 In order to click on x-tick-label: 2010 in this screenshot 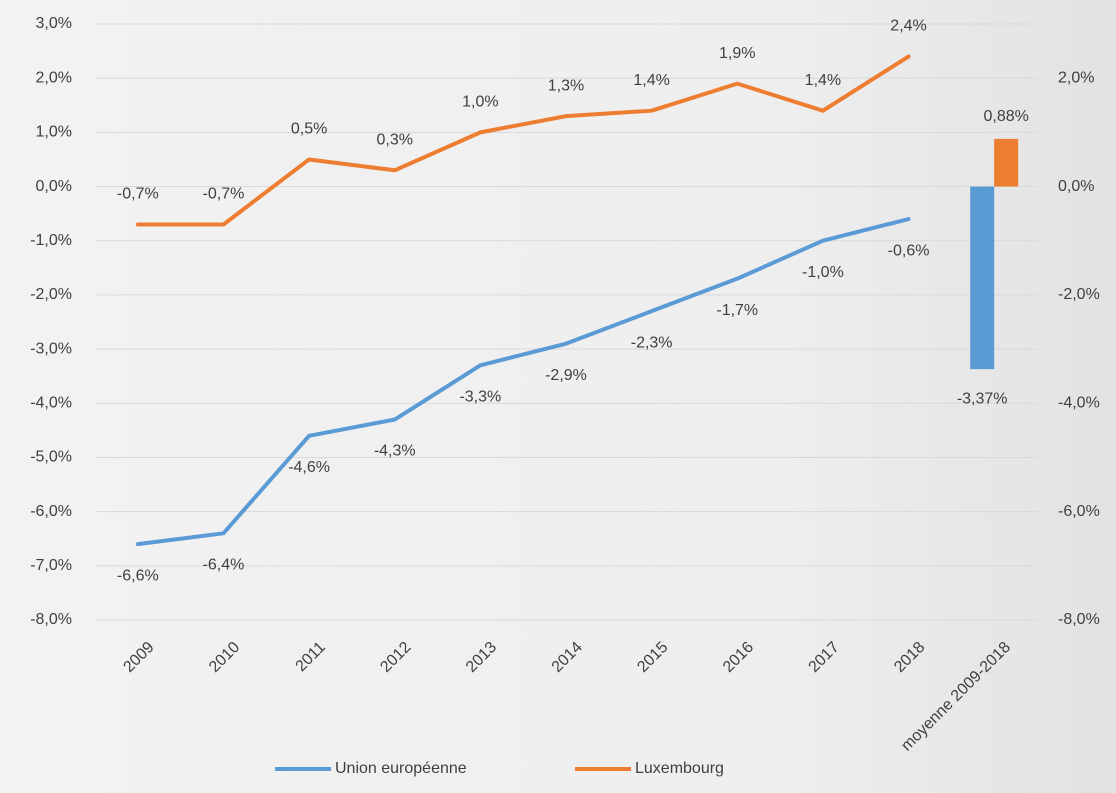, I will do `click(224, 657)`.